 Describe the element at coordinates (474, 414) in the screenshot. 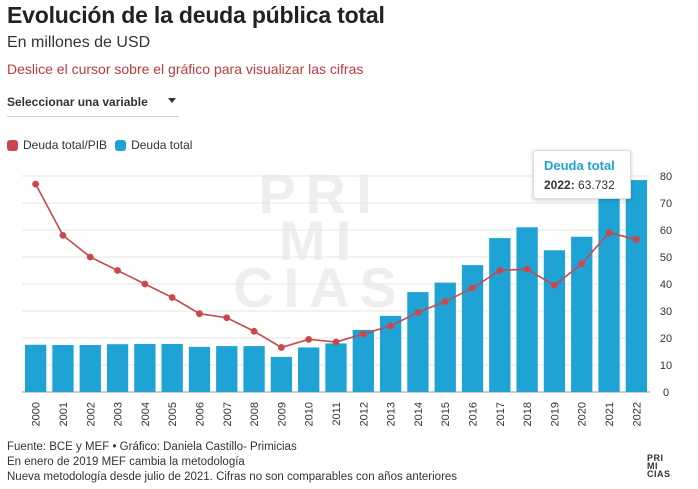

I see `x-tick-label: 2016` at that location.